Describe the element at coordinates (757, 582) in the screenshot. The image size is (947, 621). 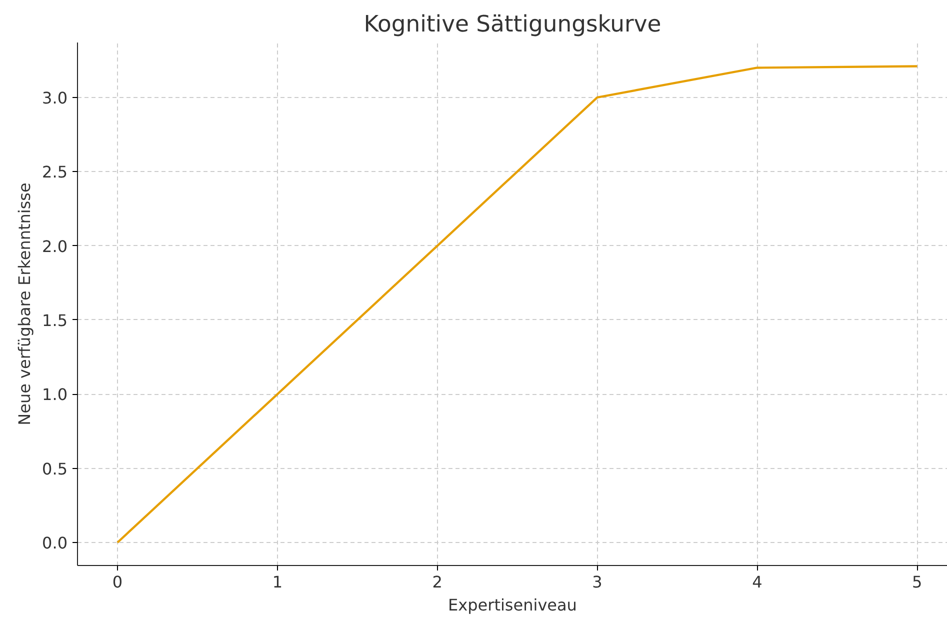
I see `x-tick-label: 4` at that location.